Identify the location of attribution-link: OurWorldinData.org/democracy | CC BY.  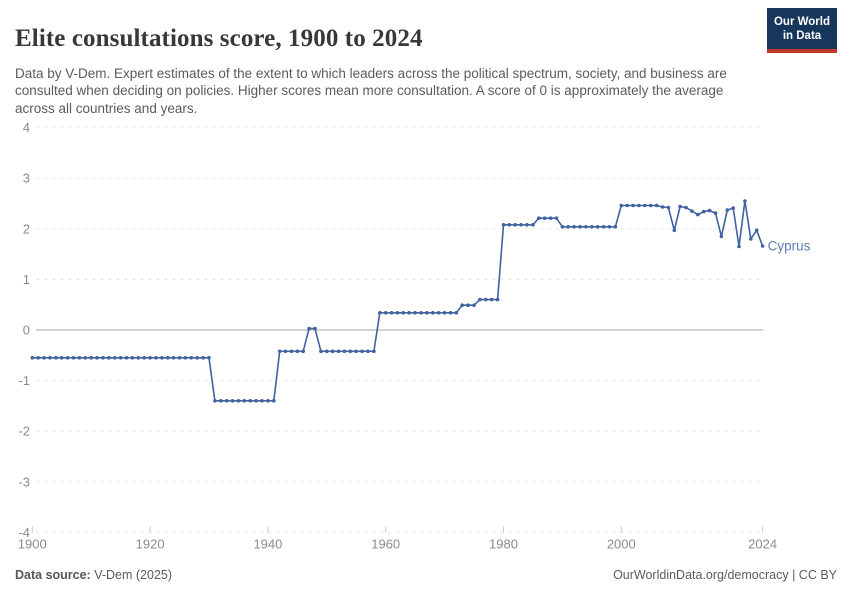
(725, 575).